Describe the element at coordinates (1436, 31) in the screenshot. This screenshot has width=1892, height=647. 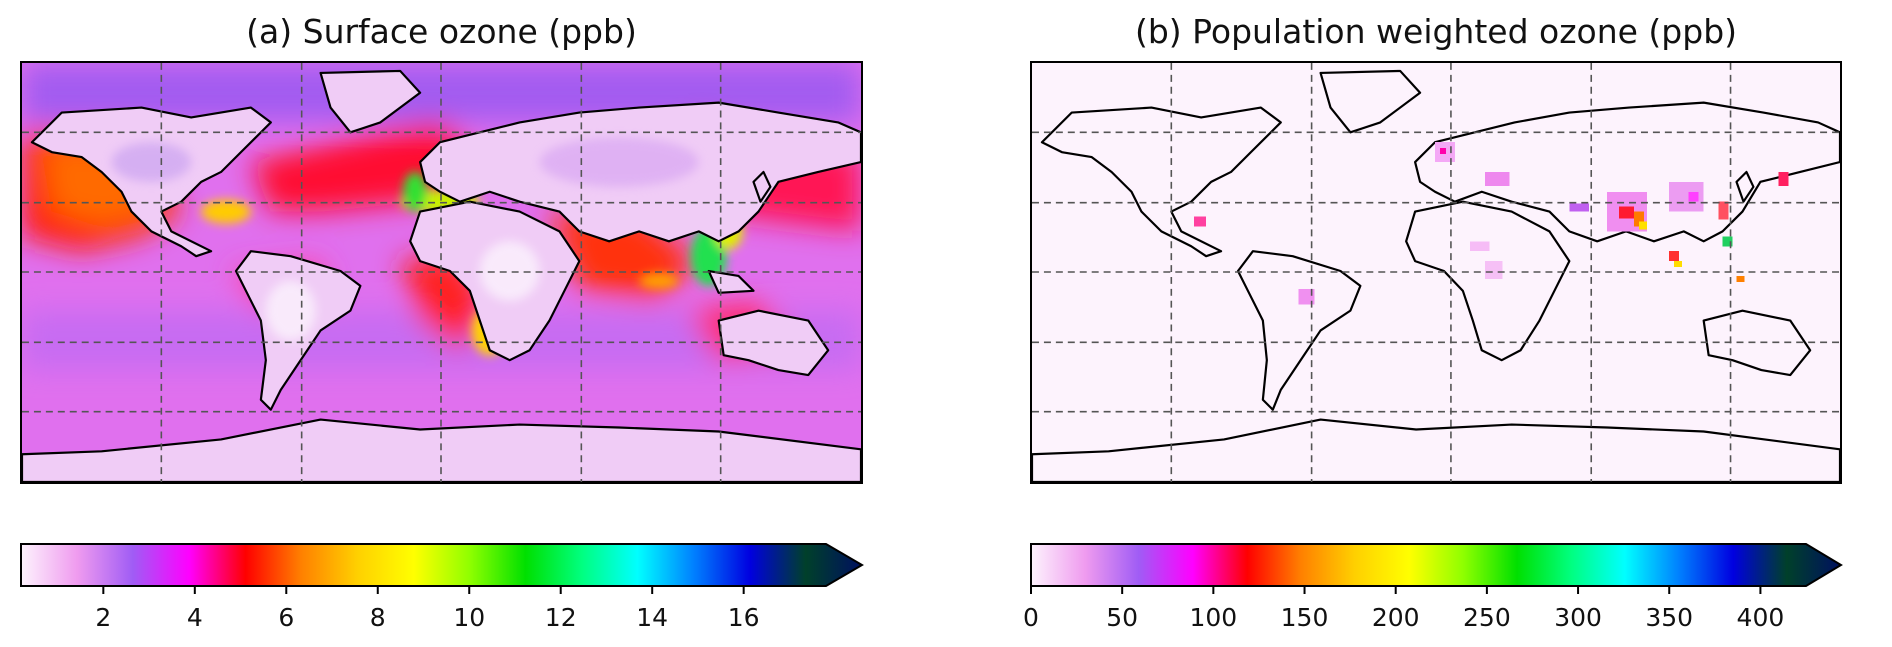
I see `panel-b-title: (b) Population weighted ozone (ppb)` at that location.